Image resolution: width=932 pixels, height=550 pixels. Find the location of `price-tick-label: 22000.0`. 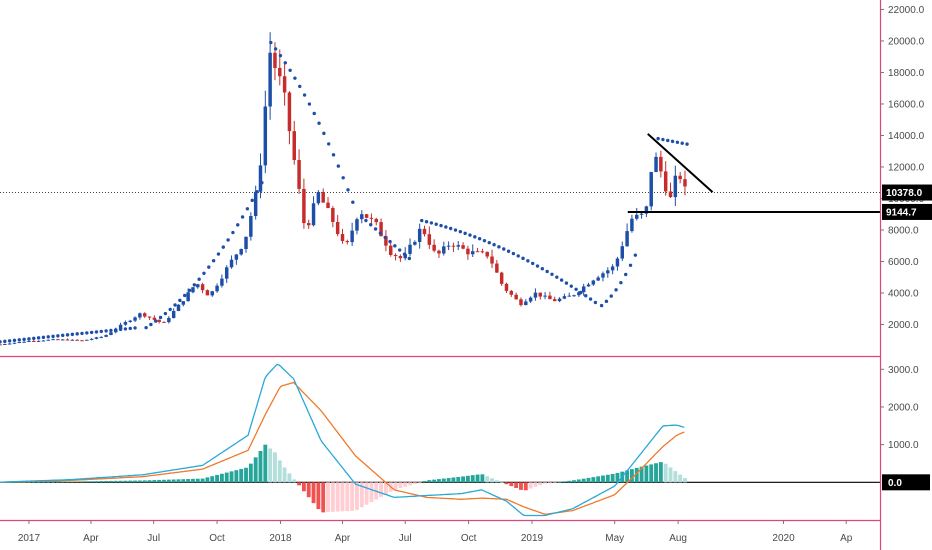

price-tick-label: 22000.0 is located at coordinates (906, 10).